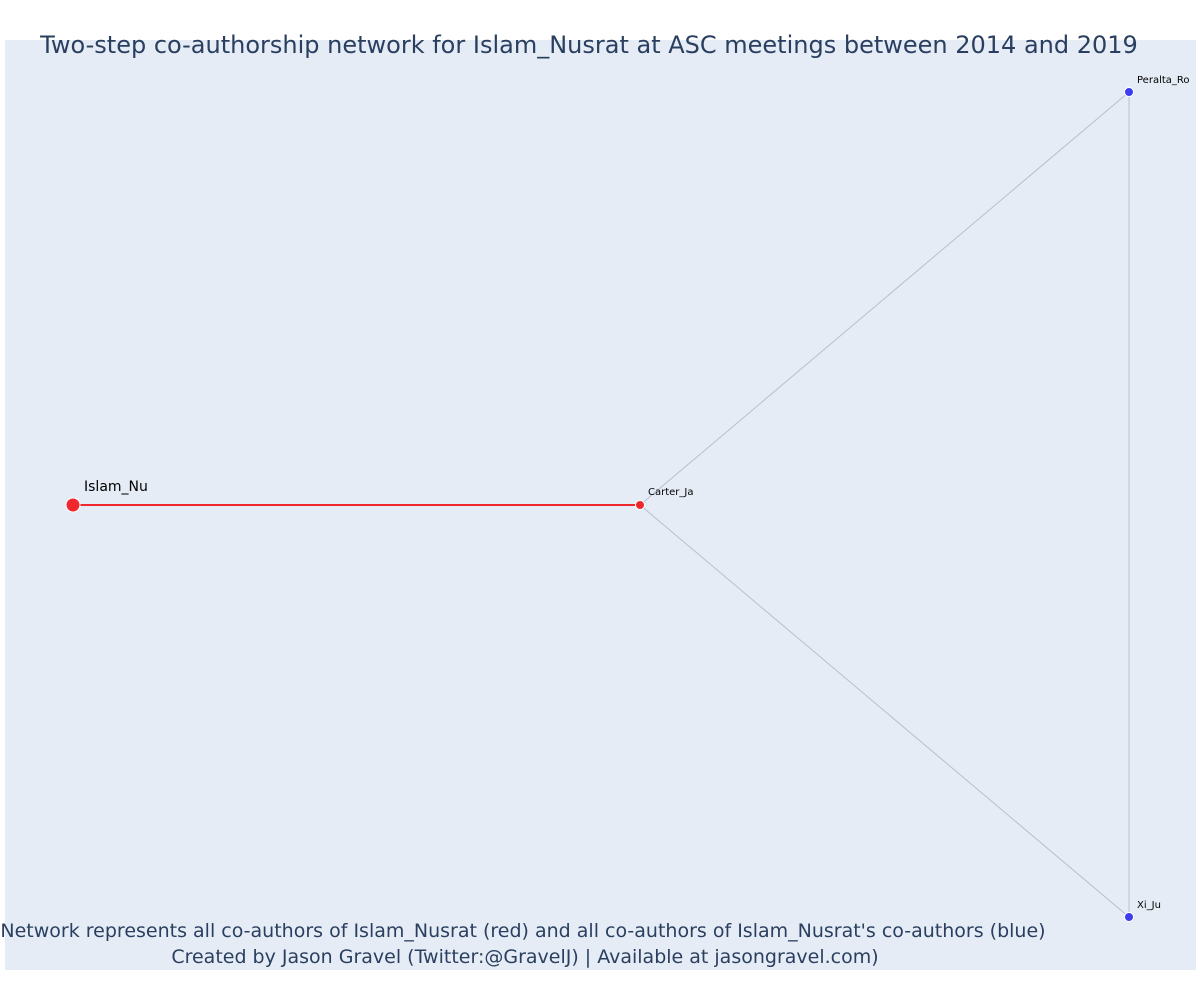 This screenshot has width=1200, height=1000. I want to click on node-label-xi: Xi_Ju, so click(1149, 905).